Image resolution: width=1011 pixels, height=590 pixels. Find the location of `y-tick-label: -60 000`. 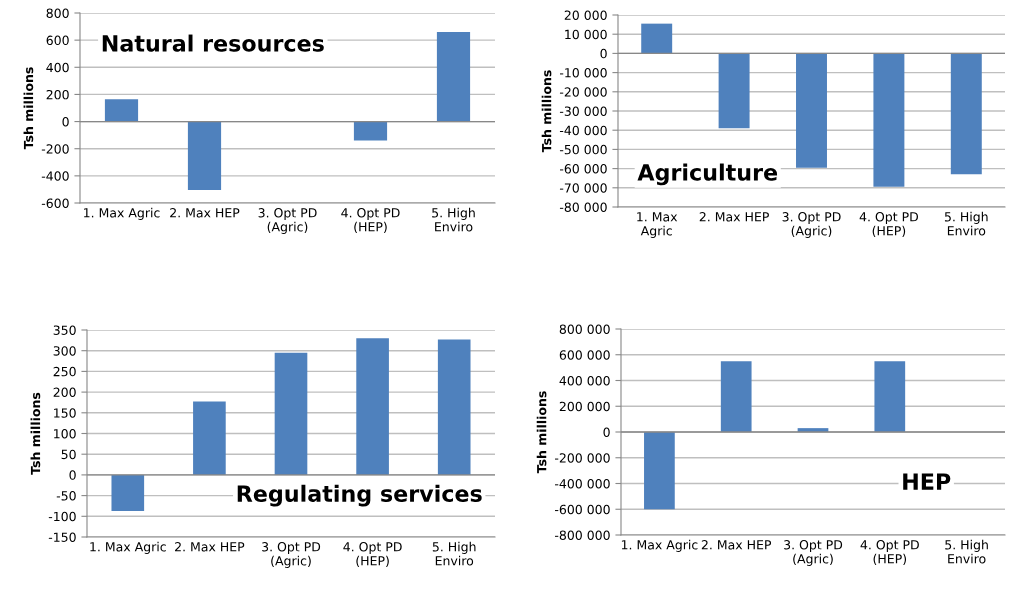

y-tick-label: -60 000 is located at coordinates (583, 169).